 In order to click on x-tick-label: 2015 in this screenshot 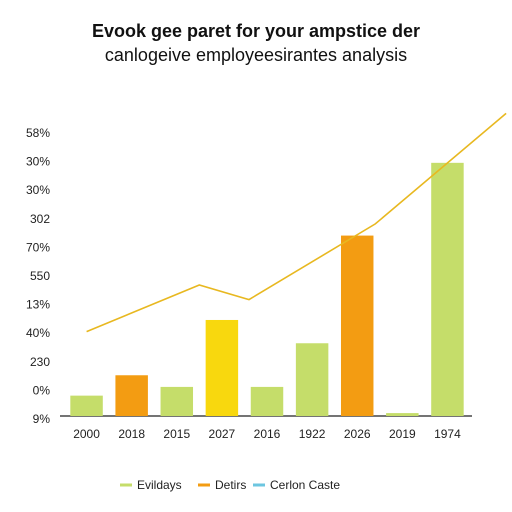, I will do `click(176, 434)`.